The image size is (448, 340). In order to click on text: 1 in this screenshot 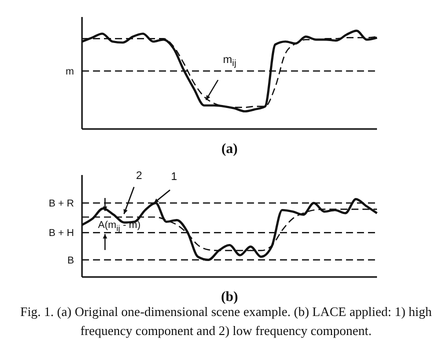, I will do `click(174, 177)`.